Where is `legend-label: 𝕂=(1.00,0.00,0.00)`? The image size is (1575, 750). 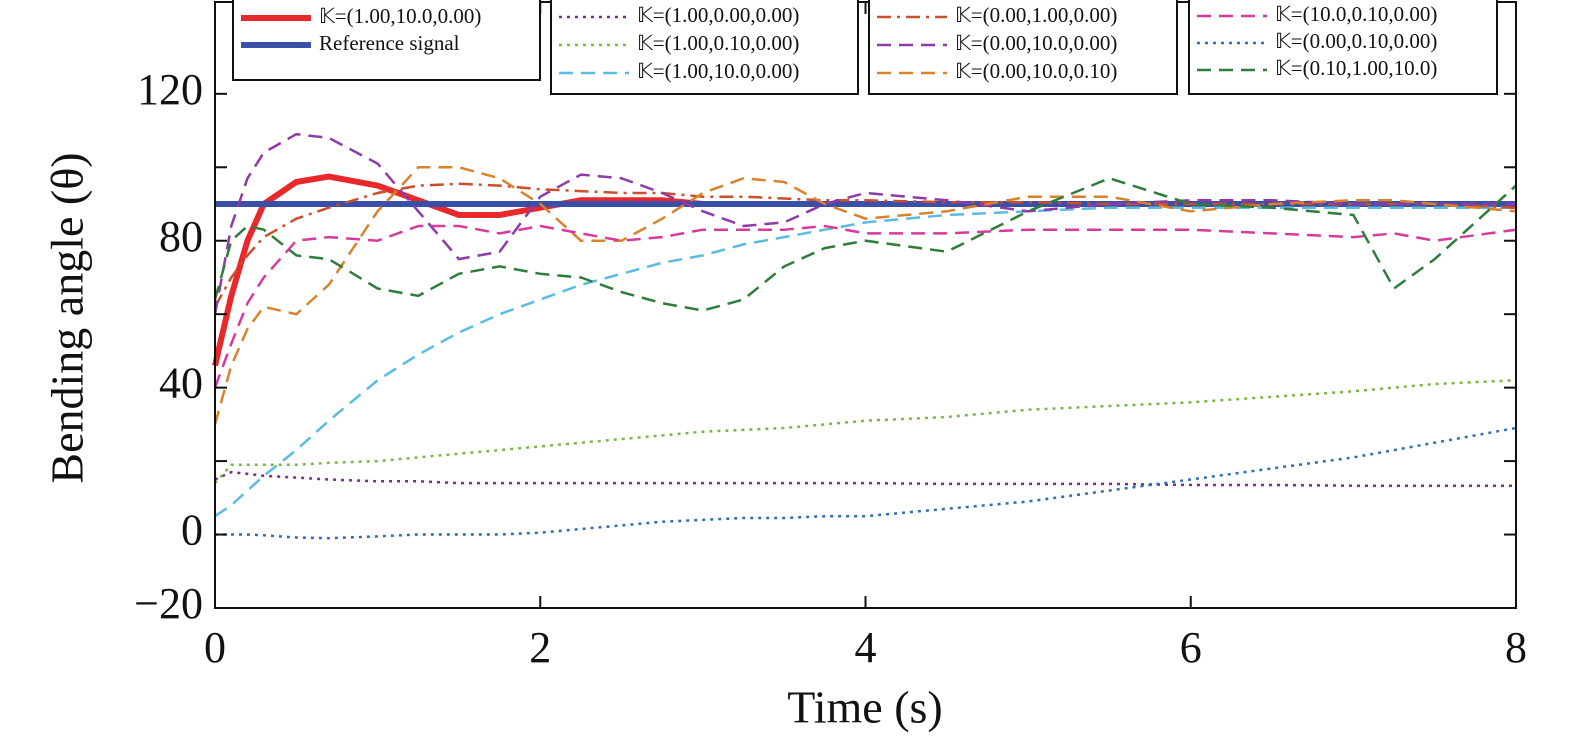 legend-label: 𝕂=(1.00,0.00,0.00) is located at coordinates (718, 15).